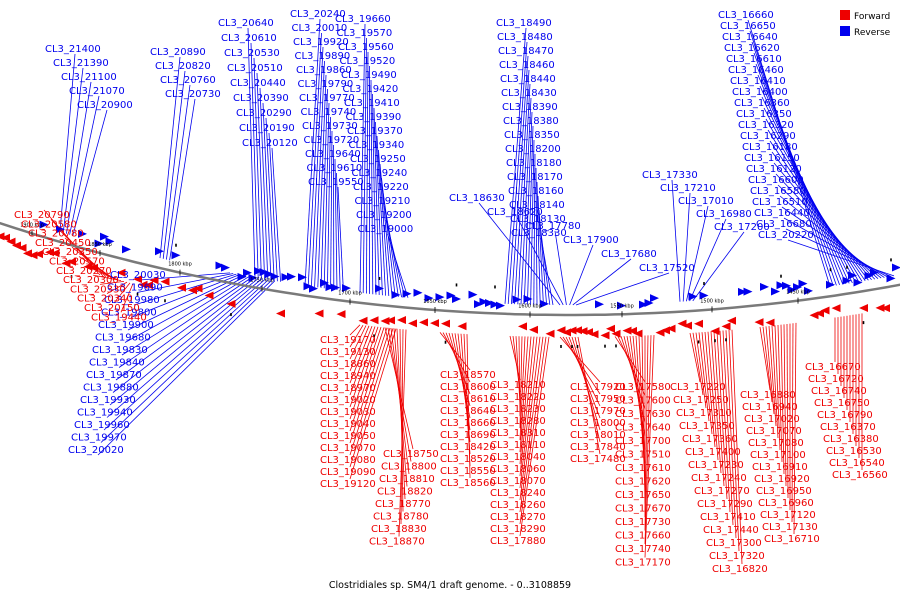 The height and width of the screenshot is (600, 900). Describe the element at coordinates (848, 427) in the screenshot. I see `forward-gene-label: CL3_16370` at that location.